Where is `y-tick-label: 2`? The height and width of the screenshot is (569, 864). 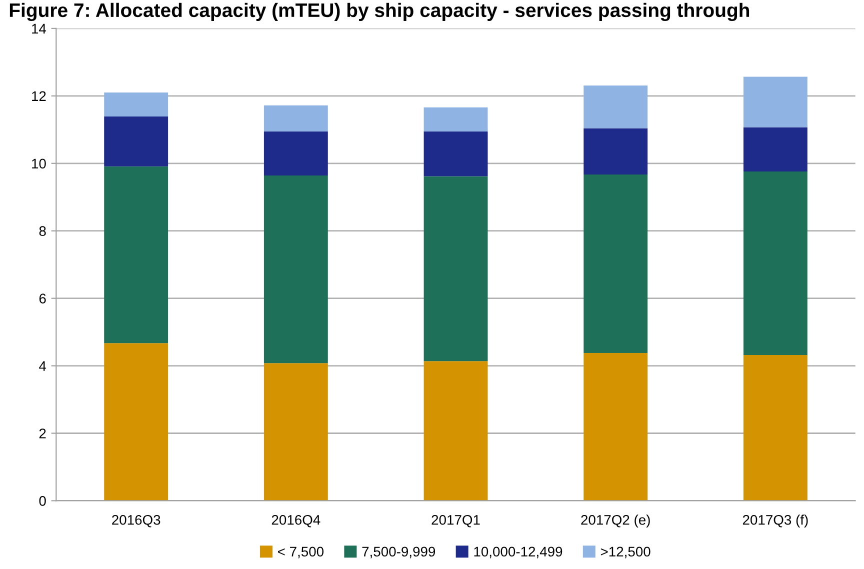
y-tick-label: 2 is located at coordinates (42, 433).